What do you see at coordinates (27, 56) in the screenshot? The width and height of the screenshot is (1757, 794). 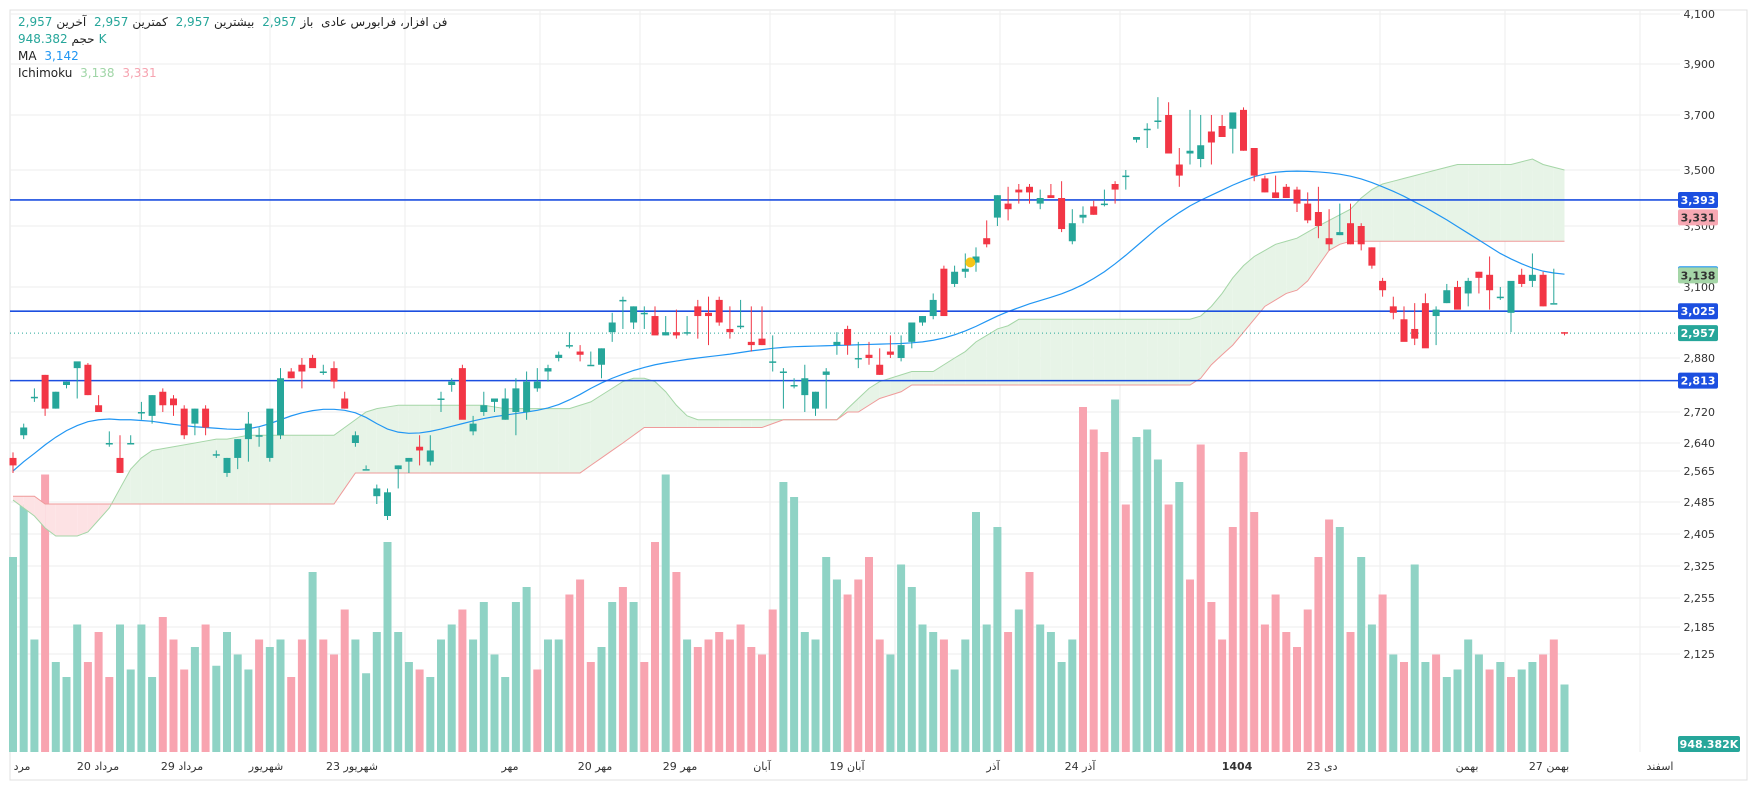 I see `legend-ma-label: MA` at bounding box center [27, 56].